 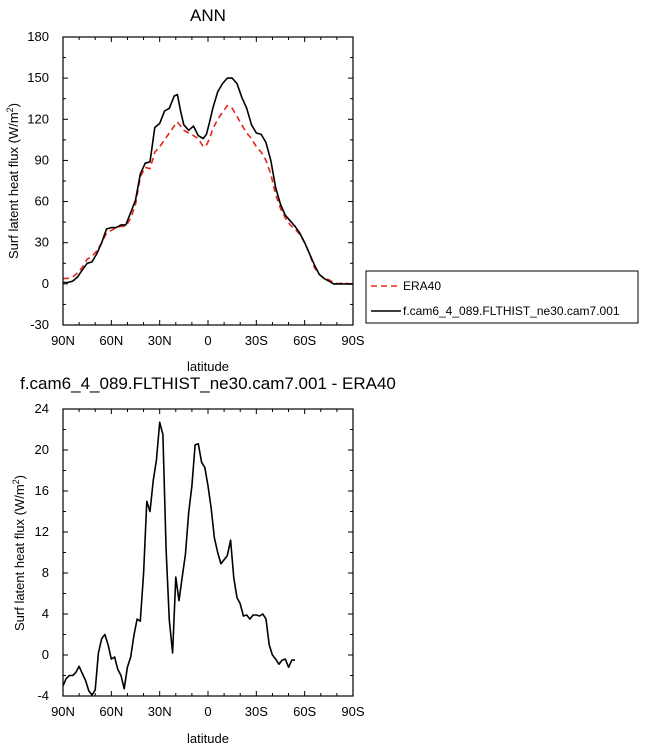 I want to click on chart-title: ANN, so click(x=208, y=15).